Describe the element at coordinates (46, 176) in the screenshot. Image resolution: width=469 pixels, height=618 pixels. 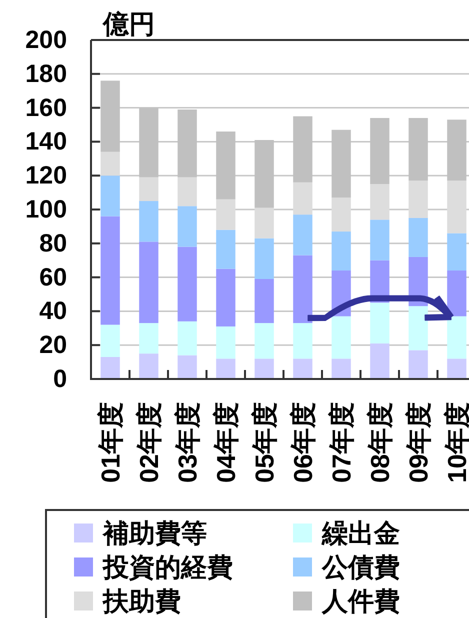
I see `y-tick-label: 120` at that location.